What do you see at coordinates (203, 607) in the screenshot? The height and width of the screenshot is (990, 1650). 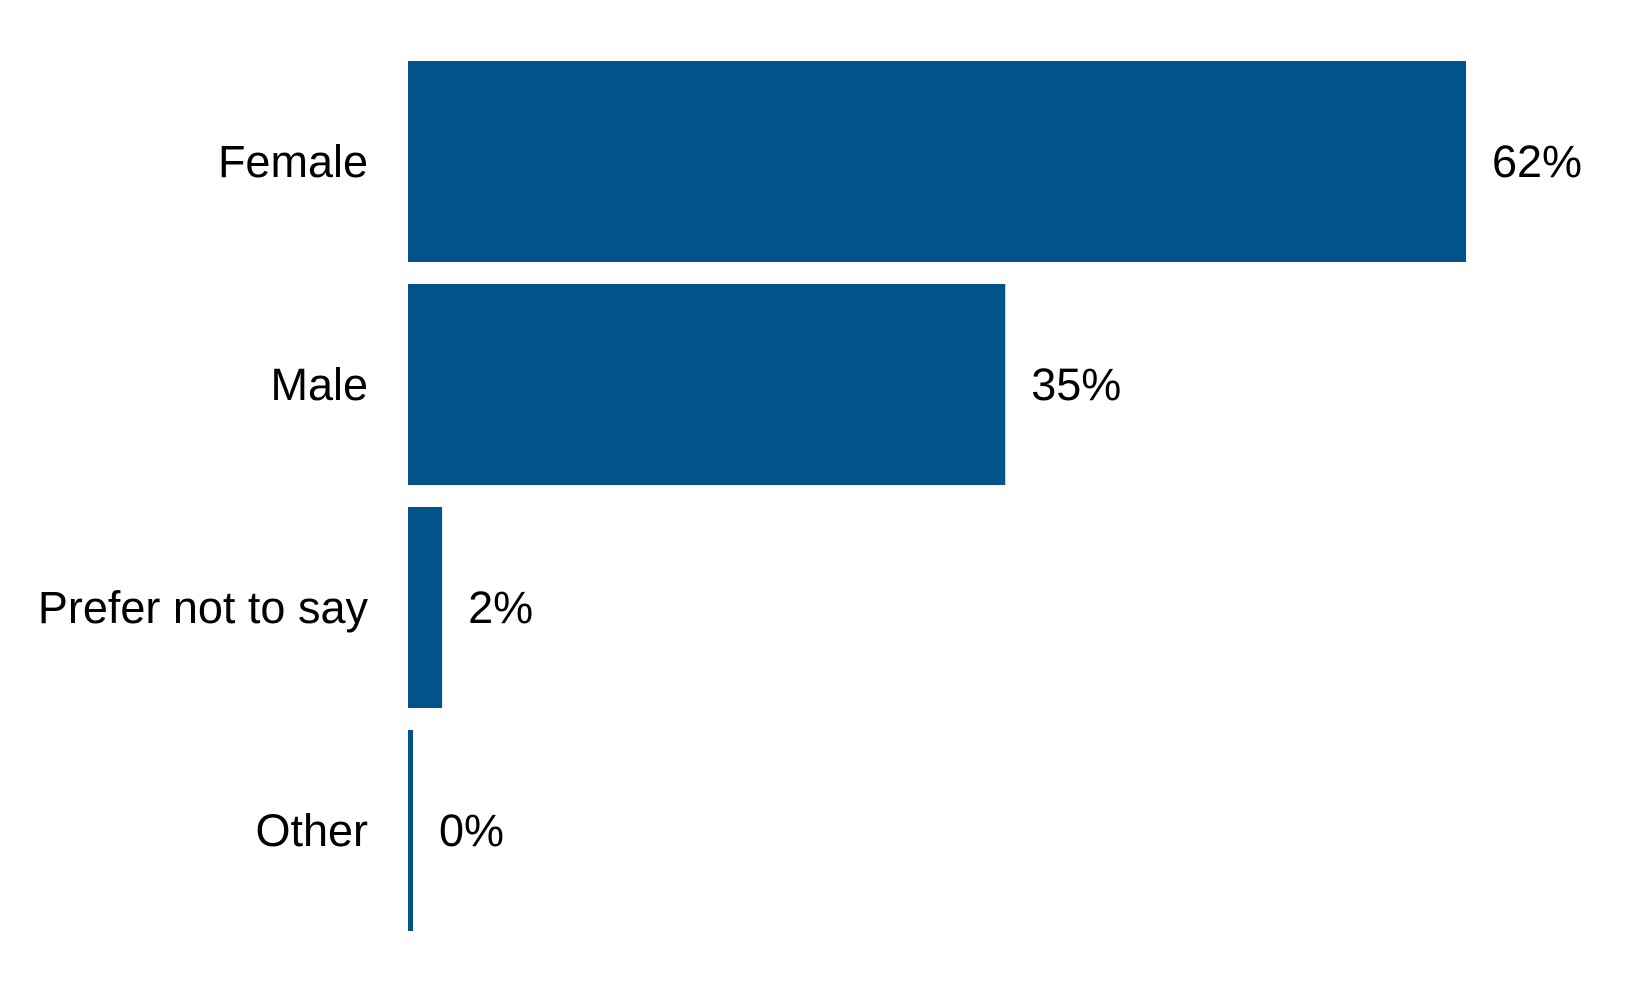 I see `category-label-prefer-not-to-say: Prefer not to say` at bounding box center [203, 607].